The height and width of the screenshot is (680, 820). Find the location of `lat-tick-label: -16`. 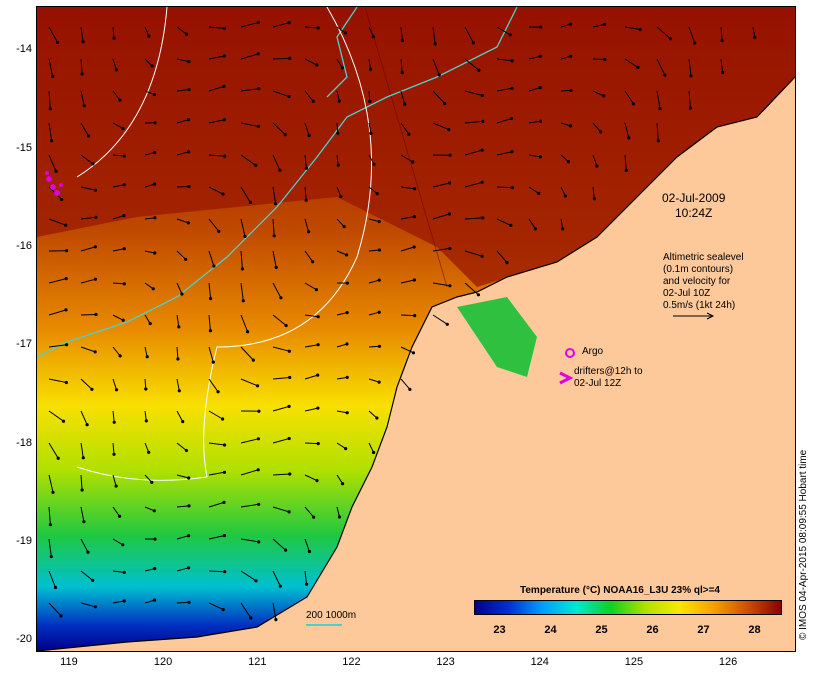

lat-tick-label: -16 is located at coordinates (24, 245).